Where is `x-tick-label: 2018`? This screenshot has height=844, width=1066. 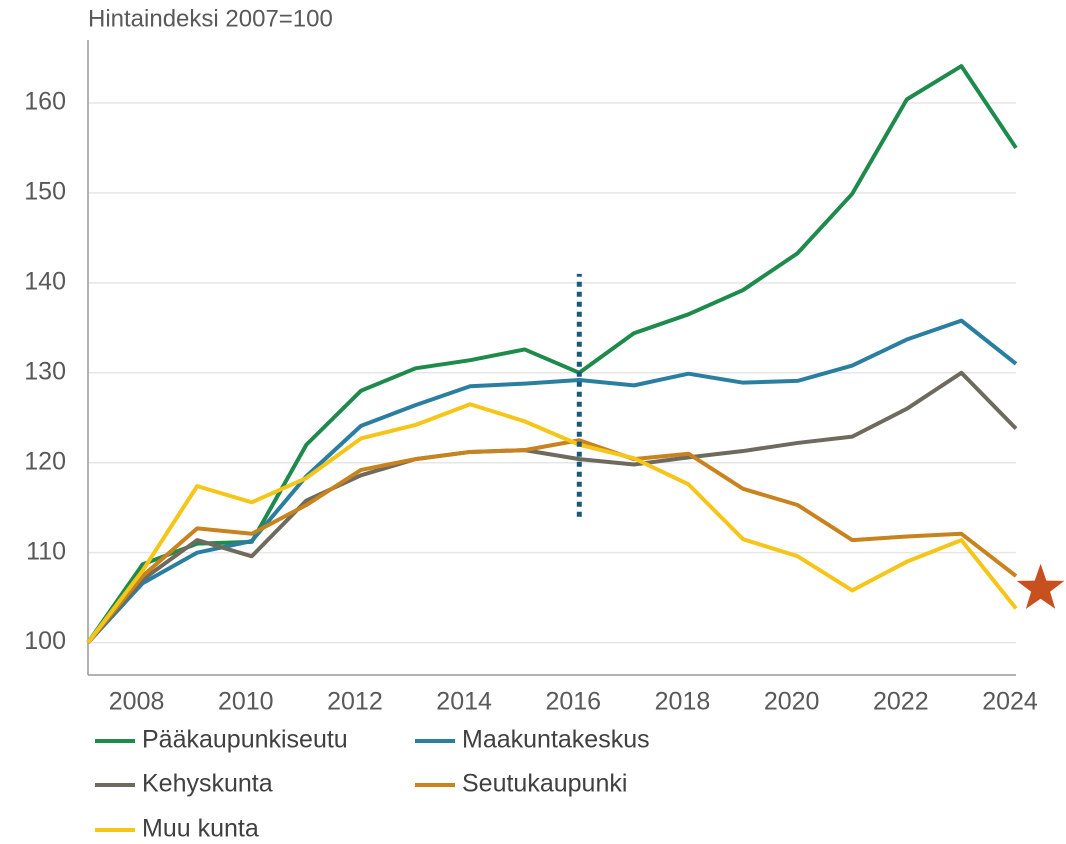
x-tick-label: 2018 is located at coordinates (683, 702).